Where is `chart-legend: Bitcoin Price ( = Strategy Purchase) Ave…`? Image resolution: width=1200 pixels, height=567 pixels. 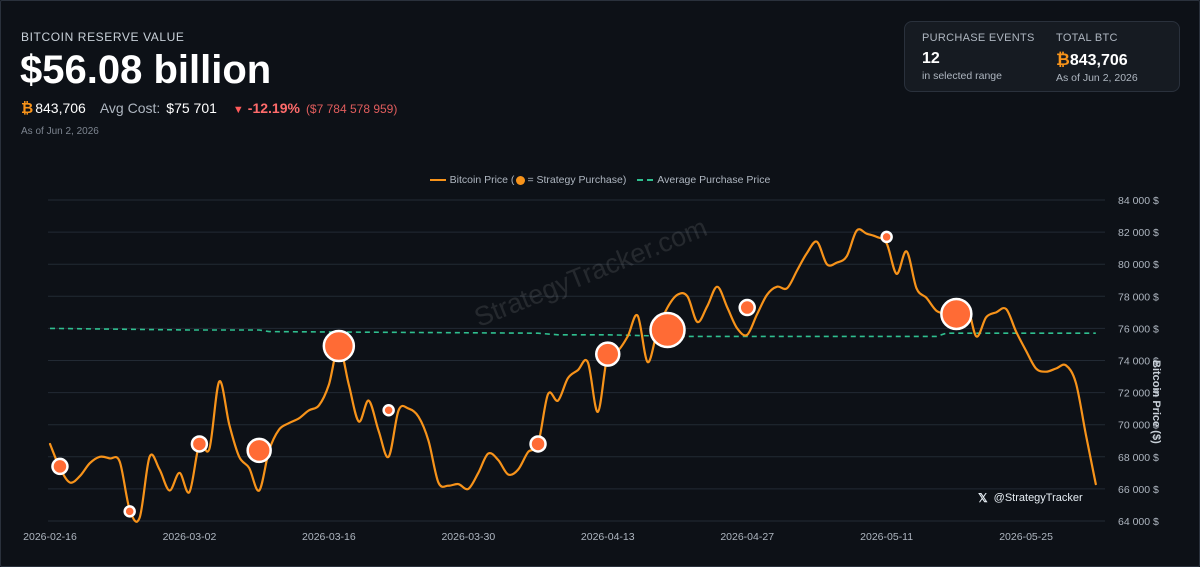
chart-legend: Bitcoin Price ( = Strategy Purchase) Ave… is located at coordinates (600, 179).